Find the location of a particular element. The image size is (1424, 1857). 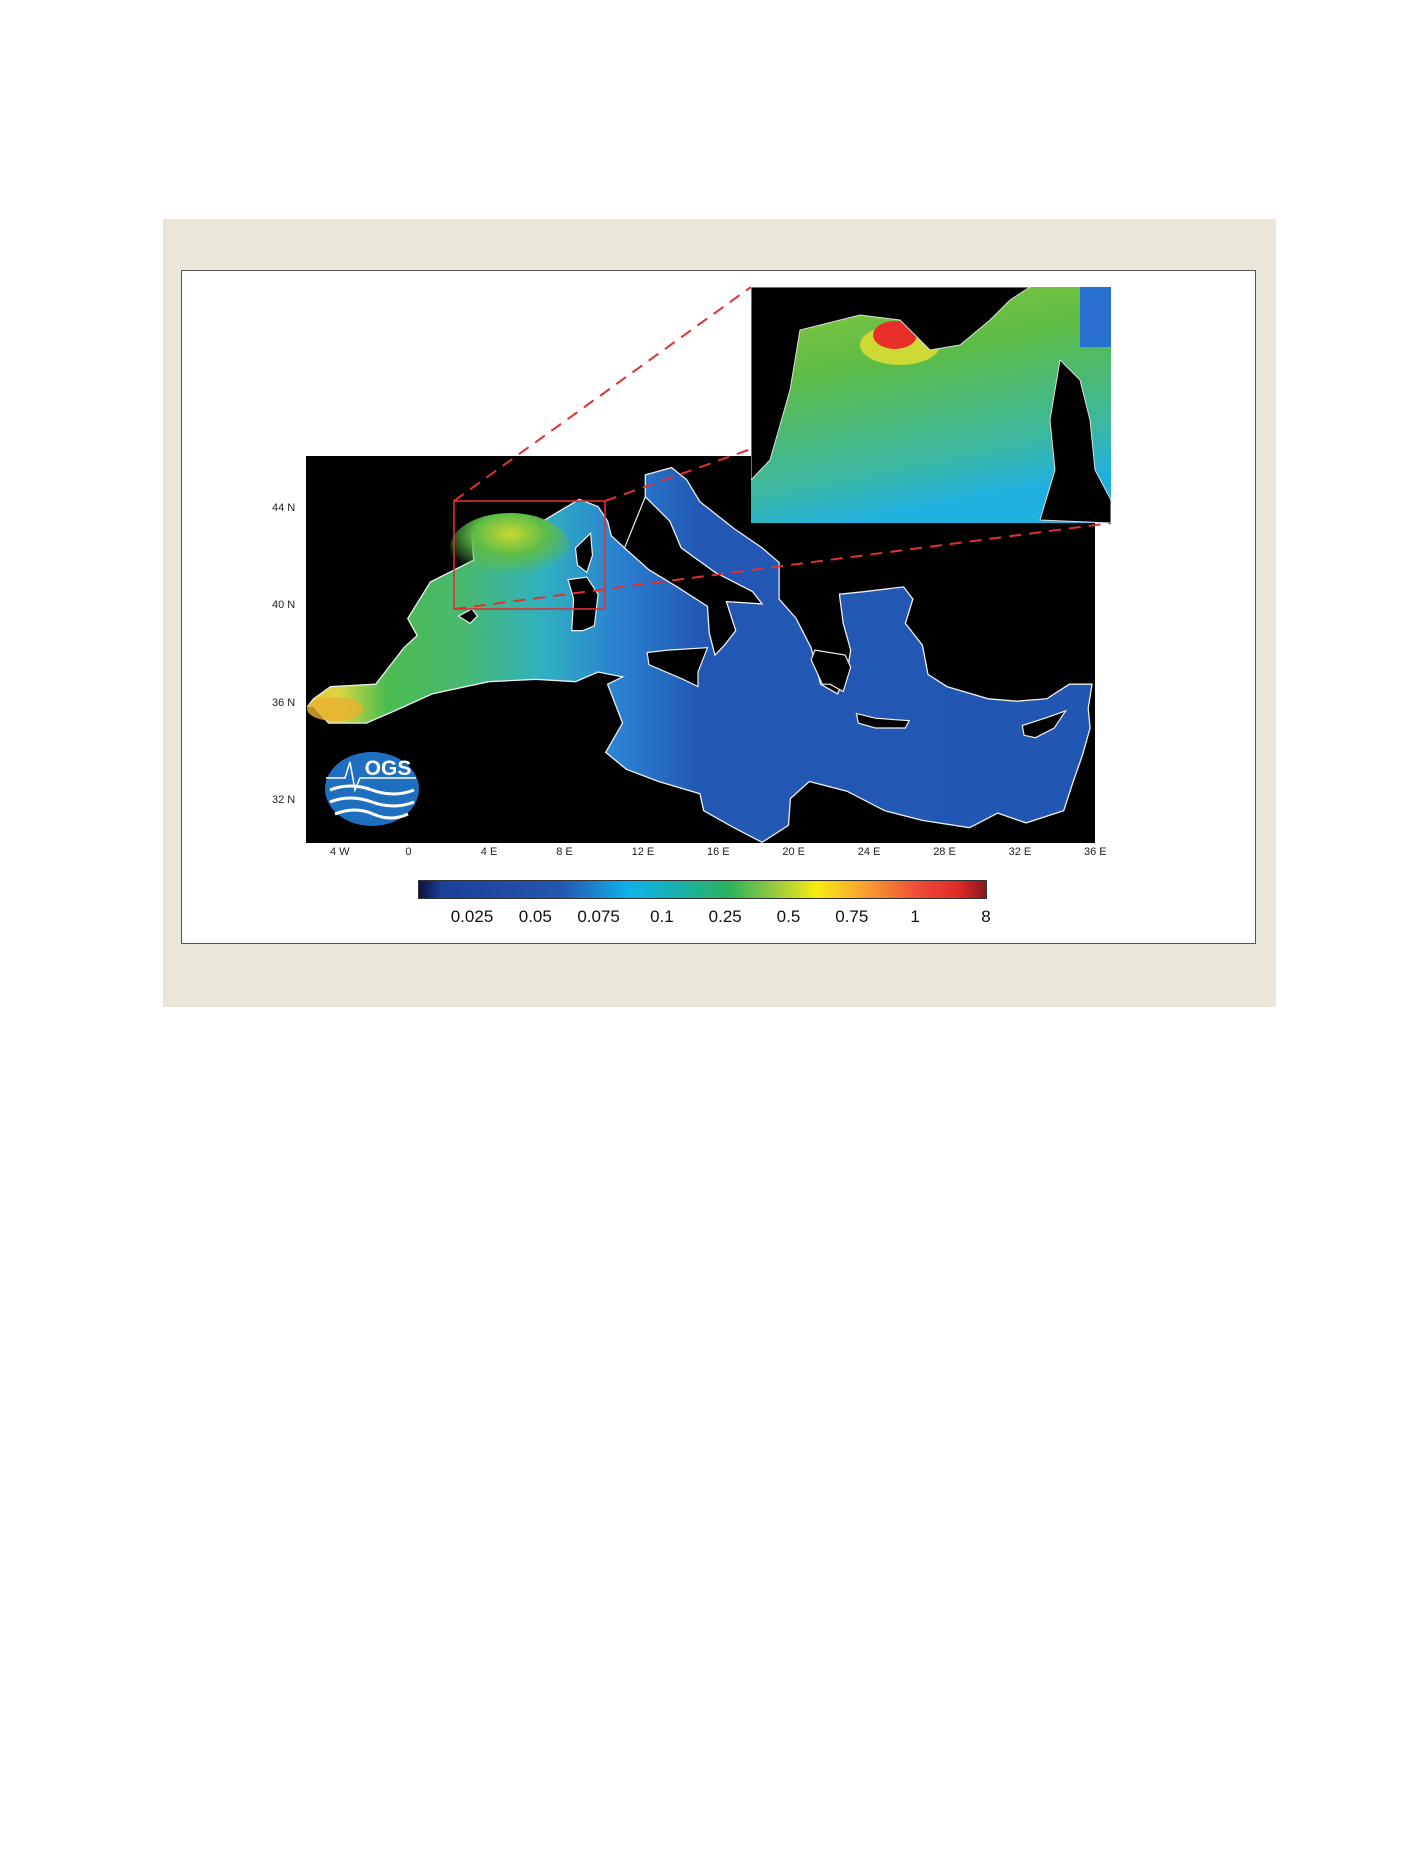

y-tick-label: 32 N is located at coordinates (284, 799).